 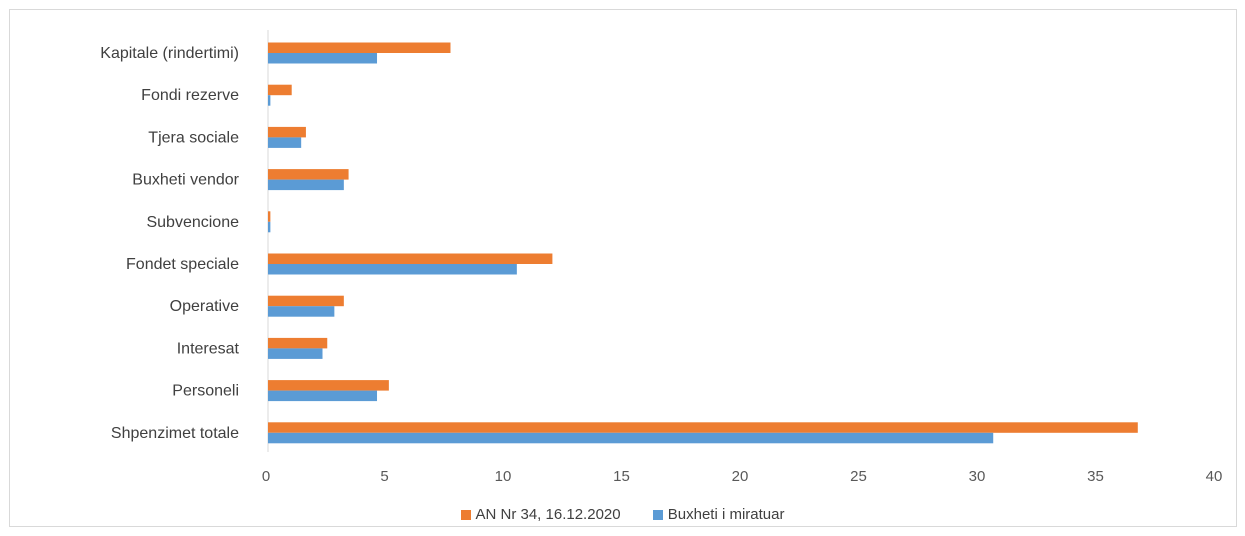 I want to click on legend-label-buxheti: Buxheti i miratuar, so click(x=726, y=514).